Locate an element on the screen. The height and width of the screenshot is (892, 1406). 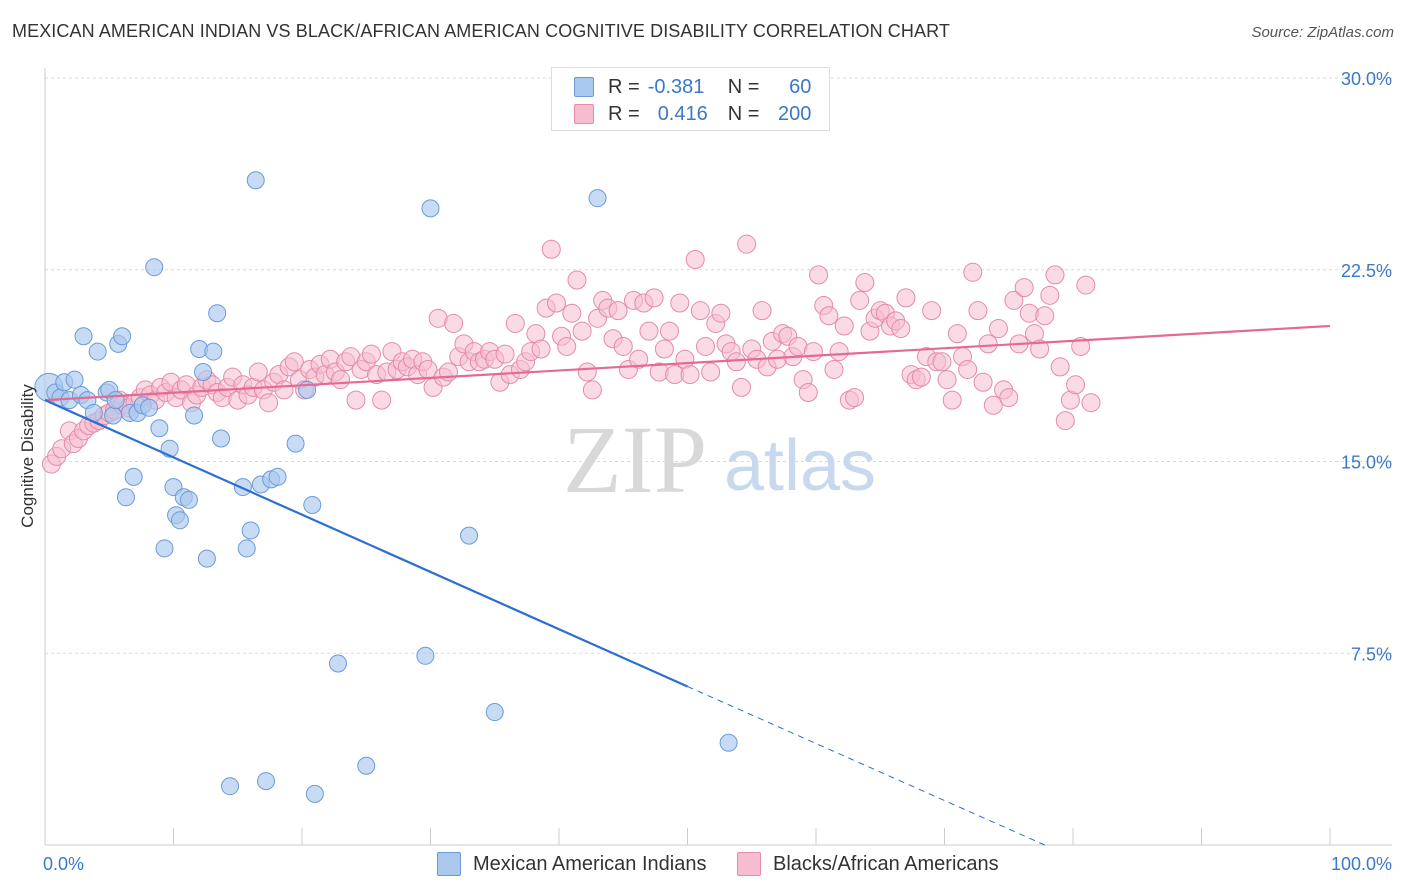
blue-n-value: 60 is located at coordinates (800, 86).